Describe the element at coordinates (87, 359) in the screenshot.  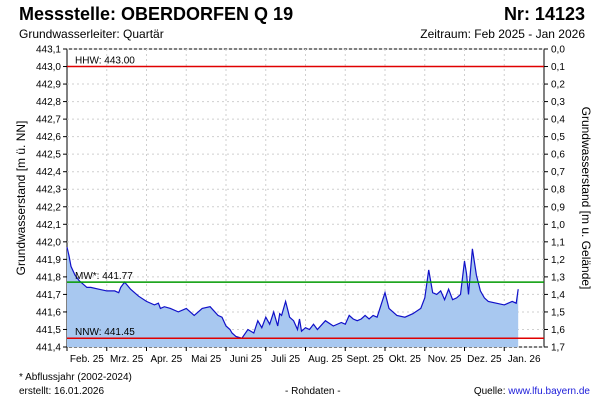
I see `month-label: Feb. 25` at that location.